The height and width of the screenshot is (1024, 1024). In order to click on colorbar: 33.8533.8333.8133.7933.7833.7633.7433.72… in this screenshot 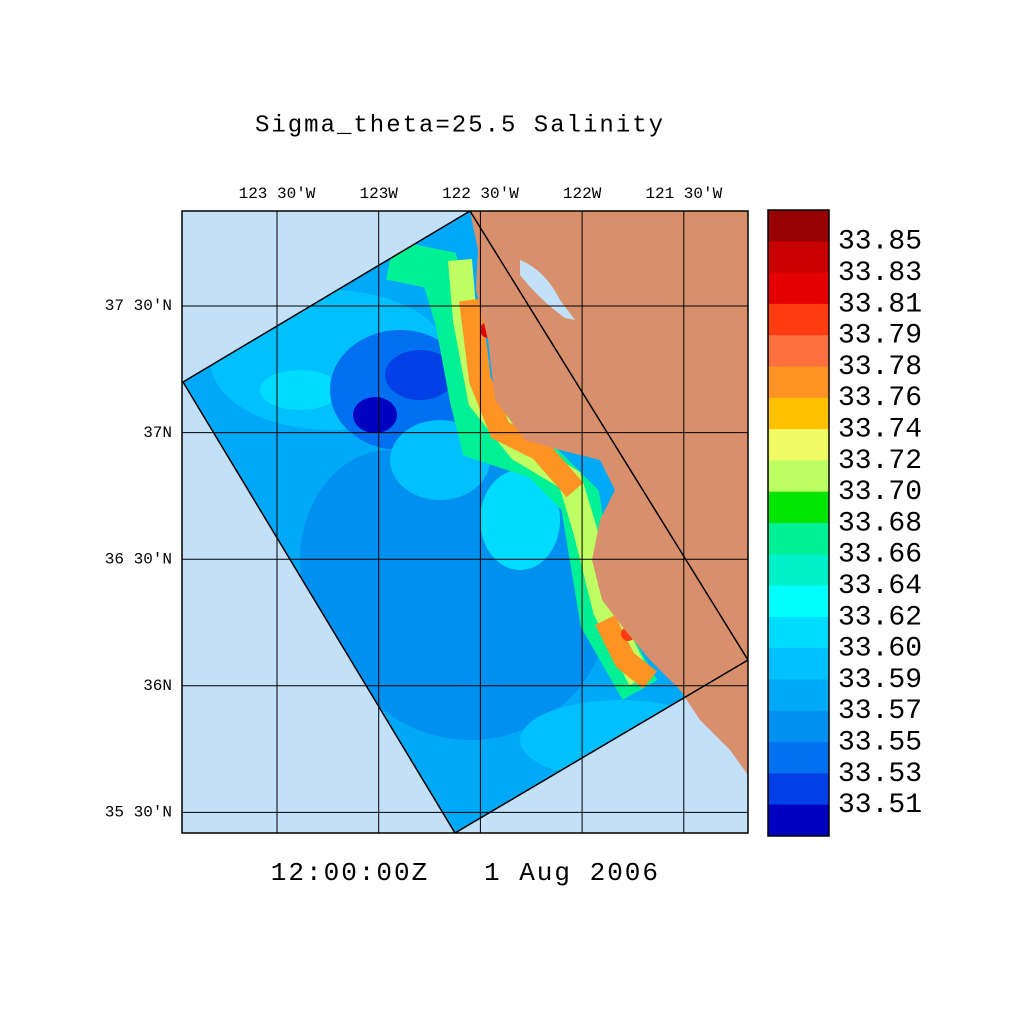, I will do `click(844, 523)`.